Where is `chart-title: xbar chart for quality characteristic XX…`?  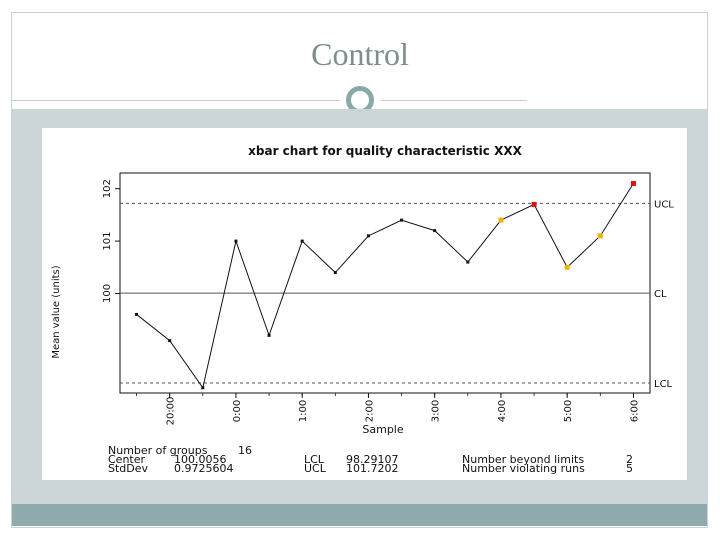 chart-title: xbar chart for quality characteristic XX… is located at coordinates (385, 151).